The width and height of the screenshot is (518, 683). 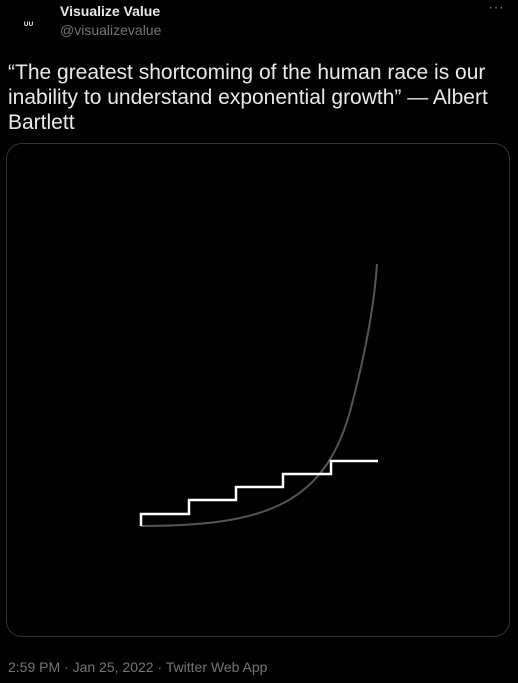 I want to click on linear-steps, so click(x=258, y=492).